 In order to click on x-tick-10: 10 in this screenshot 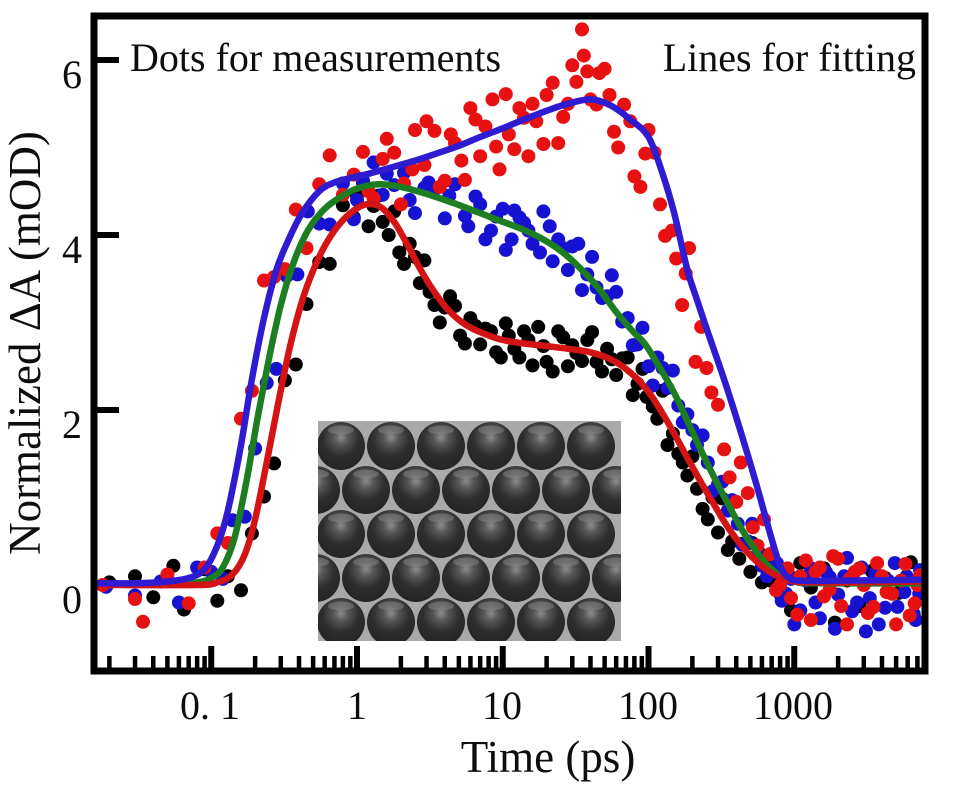, I will do `click(502, 705)`.